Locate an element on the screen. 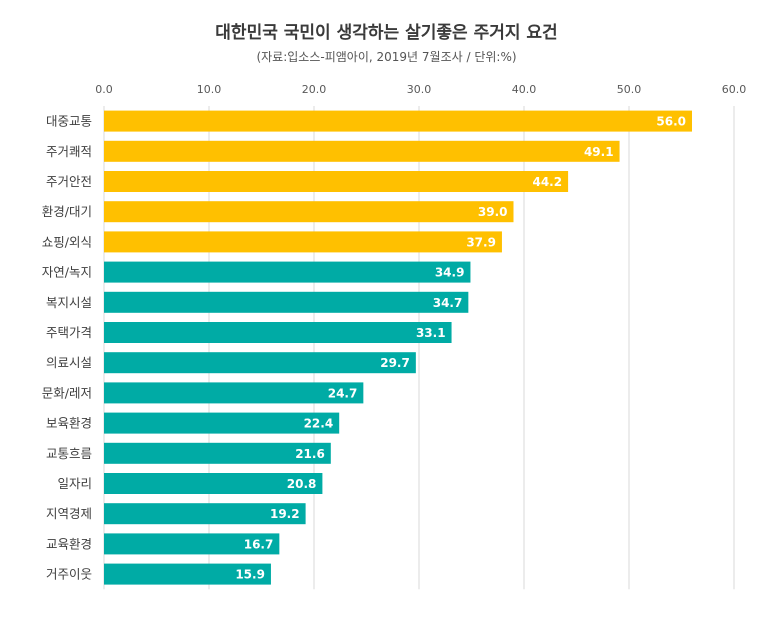  x-tick-label: 30.0 is located at coordinates (419, 89).